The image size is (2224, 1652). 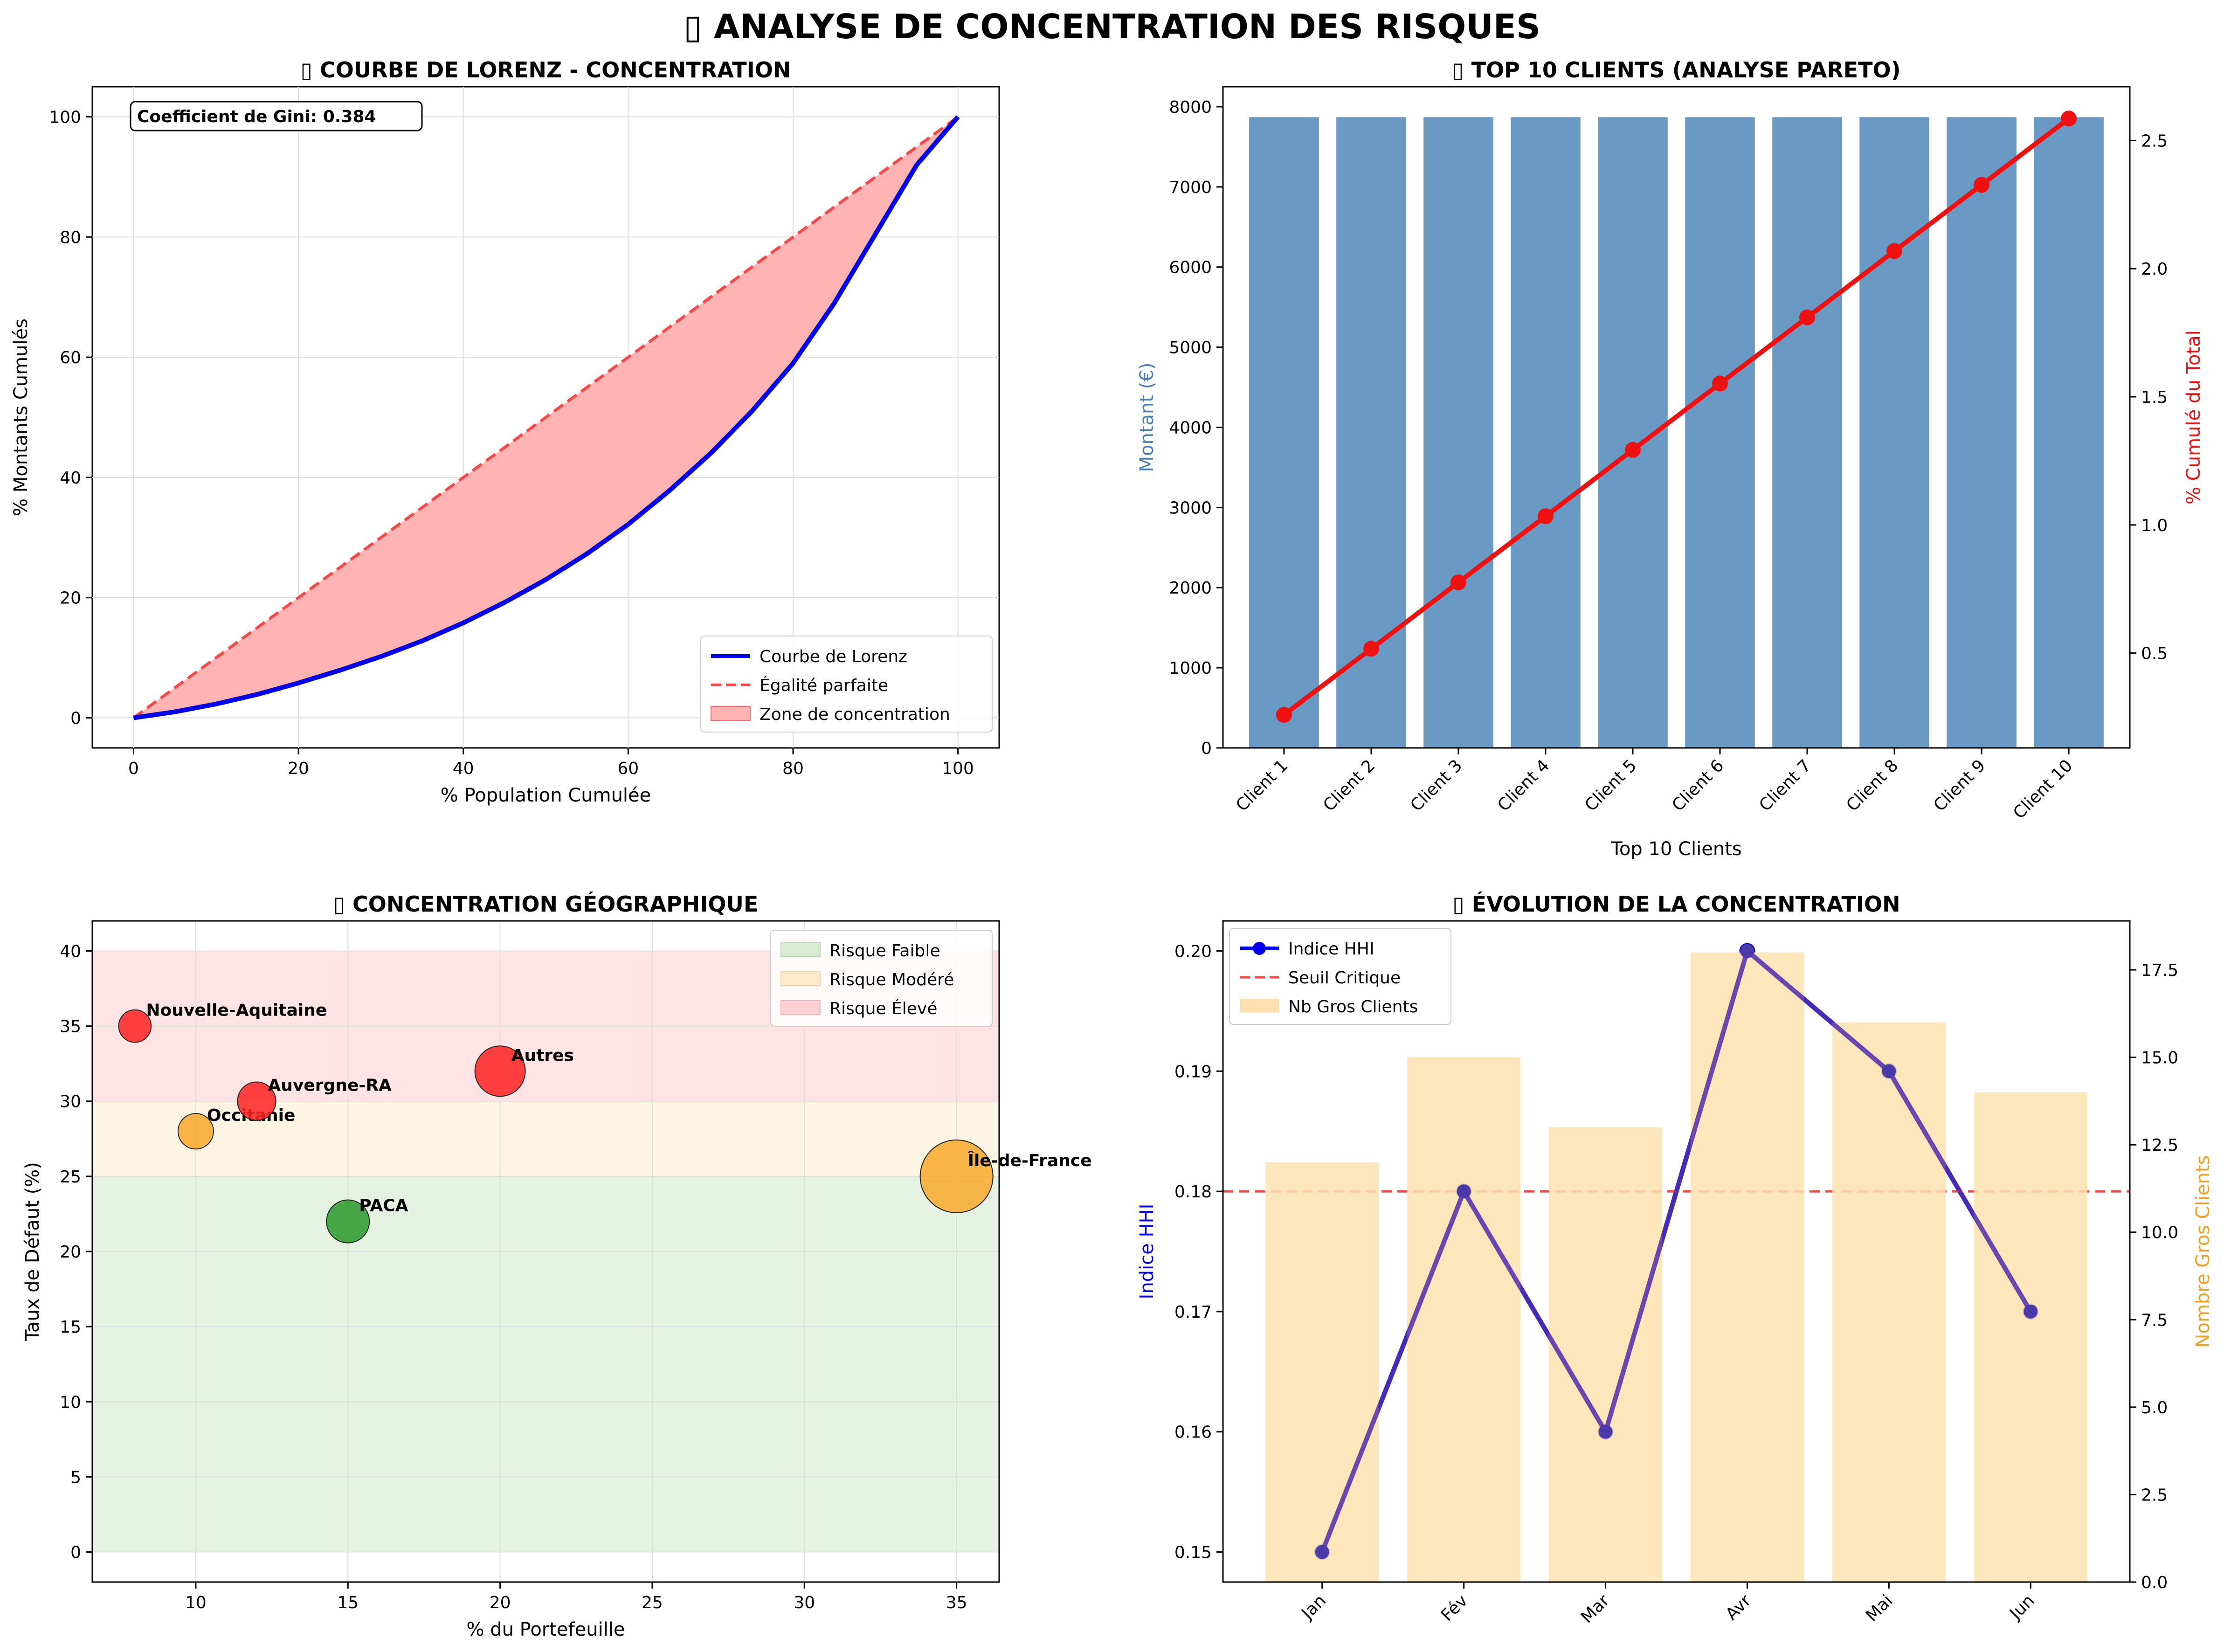 I want to click on x-tick-label: Client 9, so click(x=1960, y=785).